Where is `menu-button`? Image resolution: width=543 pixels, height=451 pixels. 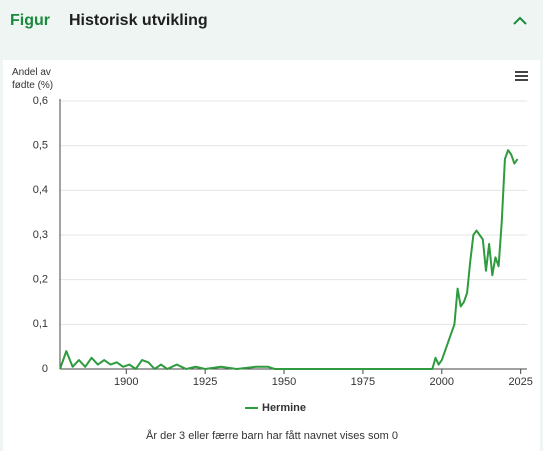 menu-button is located at coordinates (521, 76).